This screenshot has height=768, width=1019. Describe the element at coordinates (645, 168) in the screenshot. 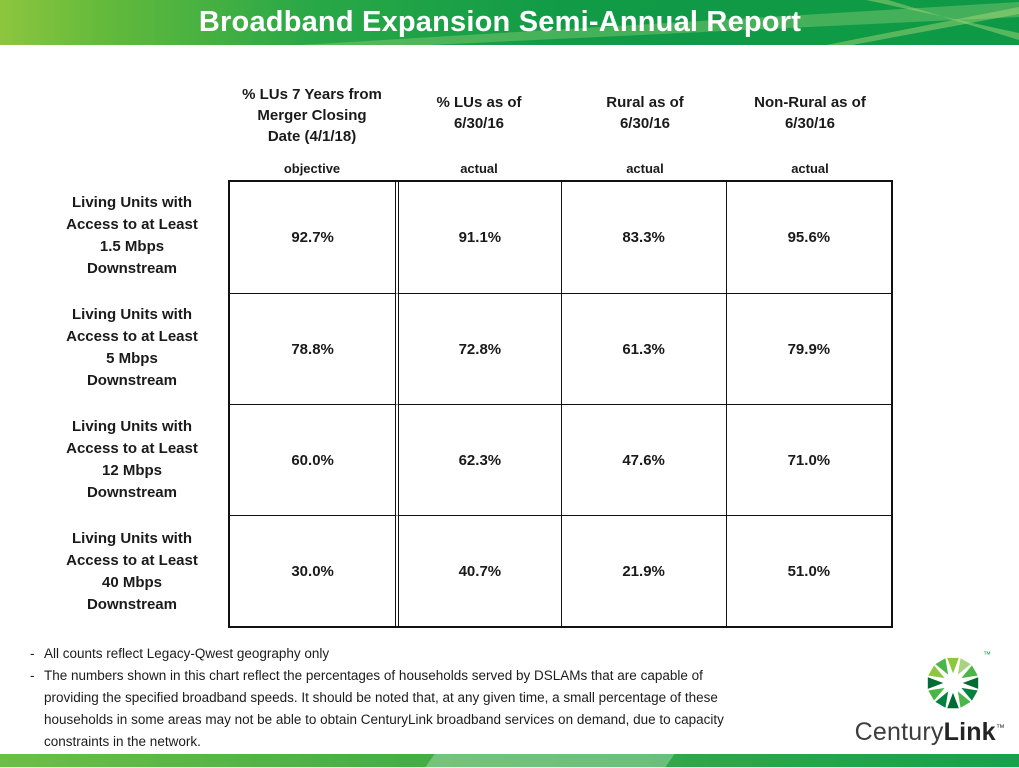

I see `sub-header-actual-2: actual` at that location.